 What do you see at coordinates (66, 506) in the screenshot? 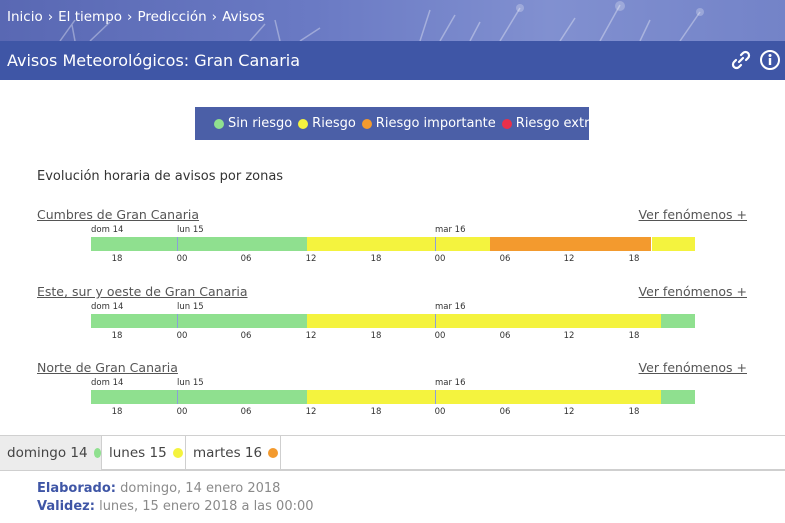
I see `validez-label: Validez:` at bounding box center [66, 506].